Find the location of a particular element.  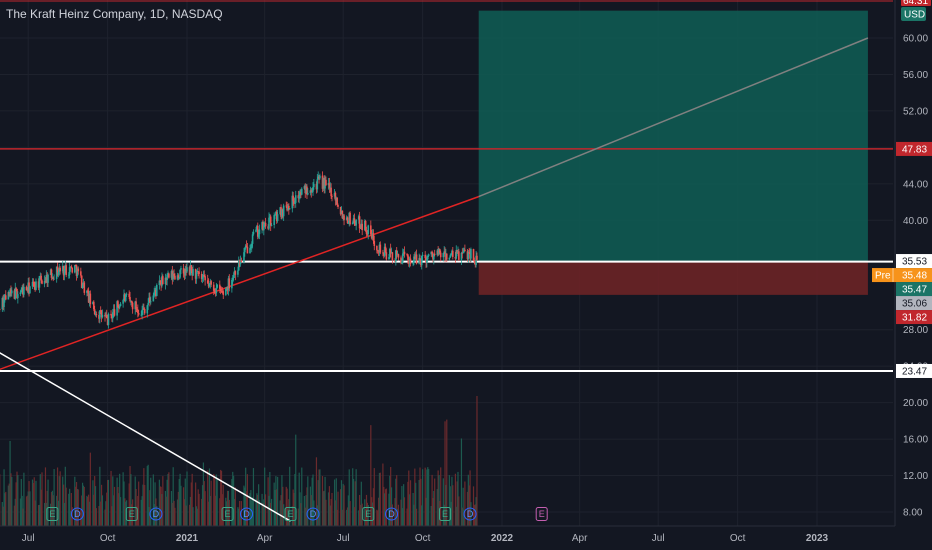

price-badge-label: 35.53 is located at coordinates (914, 262).